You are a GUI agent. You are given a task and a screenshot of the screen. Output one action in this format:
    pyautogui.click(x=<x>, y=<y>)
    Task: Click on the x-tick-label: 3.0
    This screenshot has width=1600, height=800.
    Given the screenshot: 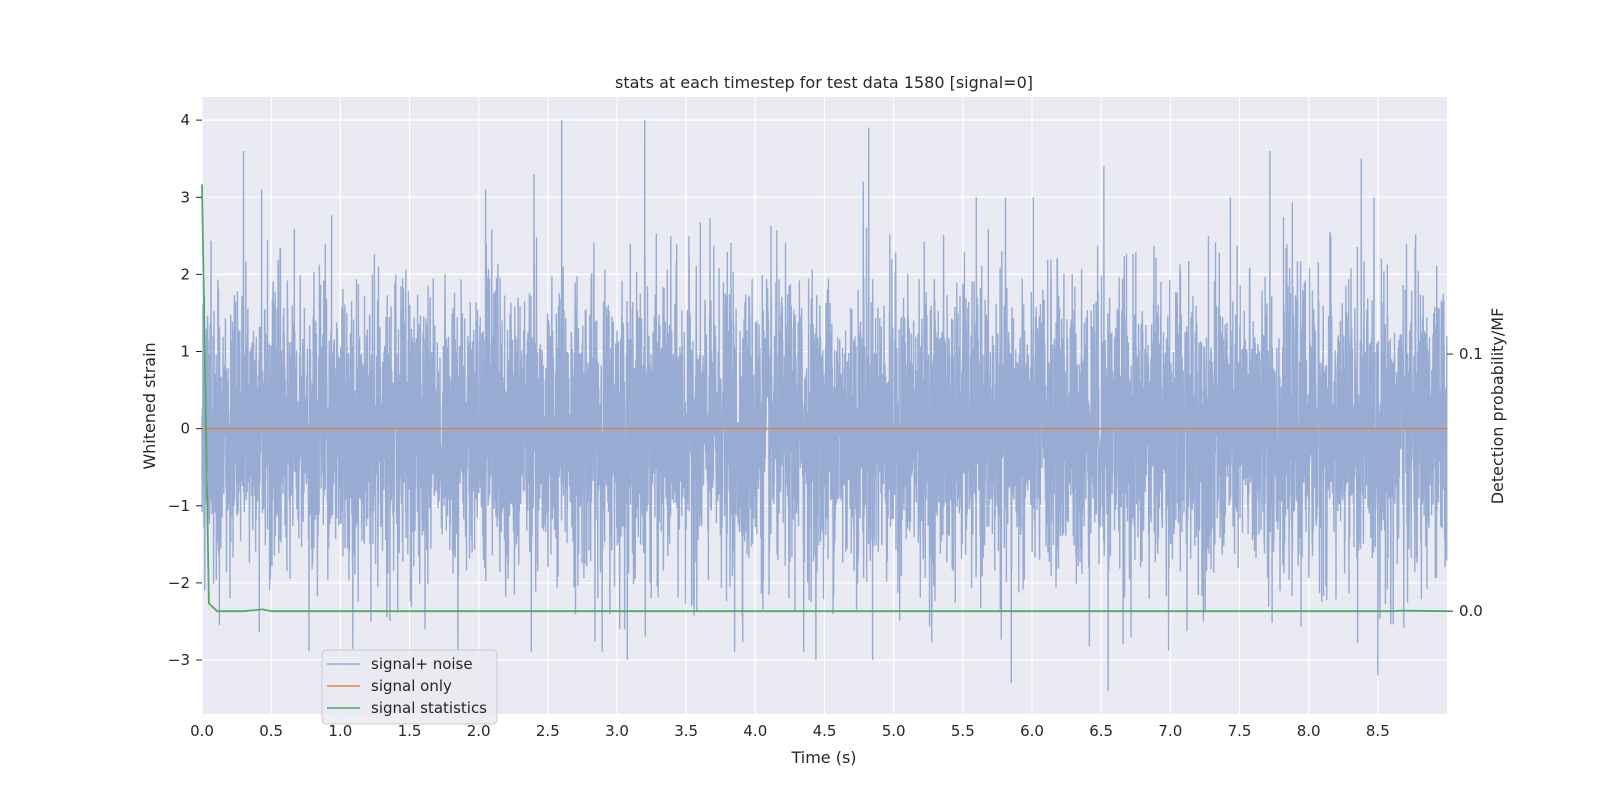 What is the action you would take?
    pyautogui.click(x=617, y=731)
    